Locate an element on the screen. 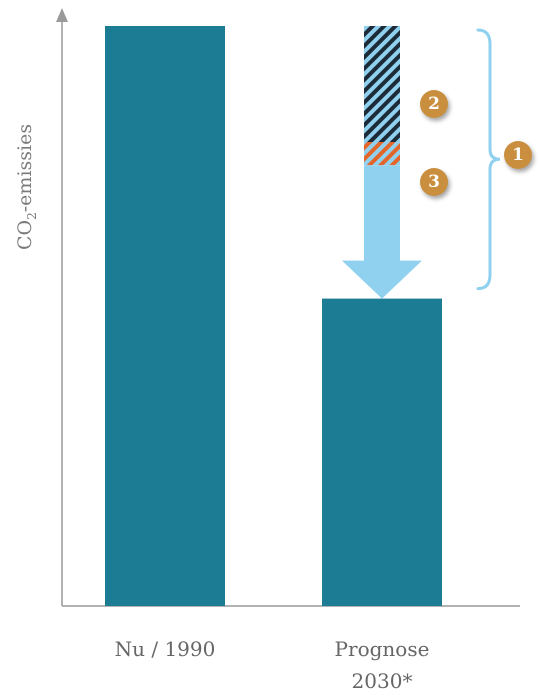 The height and width of the screenshot is (700, 540). badge-2: 2 is located at coordinates (434, 104).